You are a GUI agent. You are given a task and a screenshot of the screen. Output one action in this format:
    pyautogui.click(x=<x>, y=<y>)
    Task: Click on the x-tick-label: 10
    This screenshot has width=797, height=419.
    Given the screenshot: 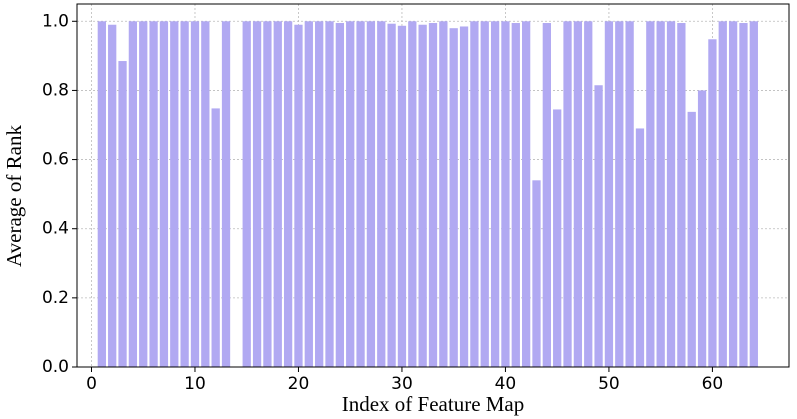 What is the action you would take?
    pyautogui.click(x=195, y=384)
    